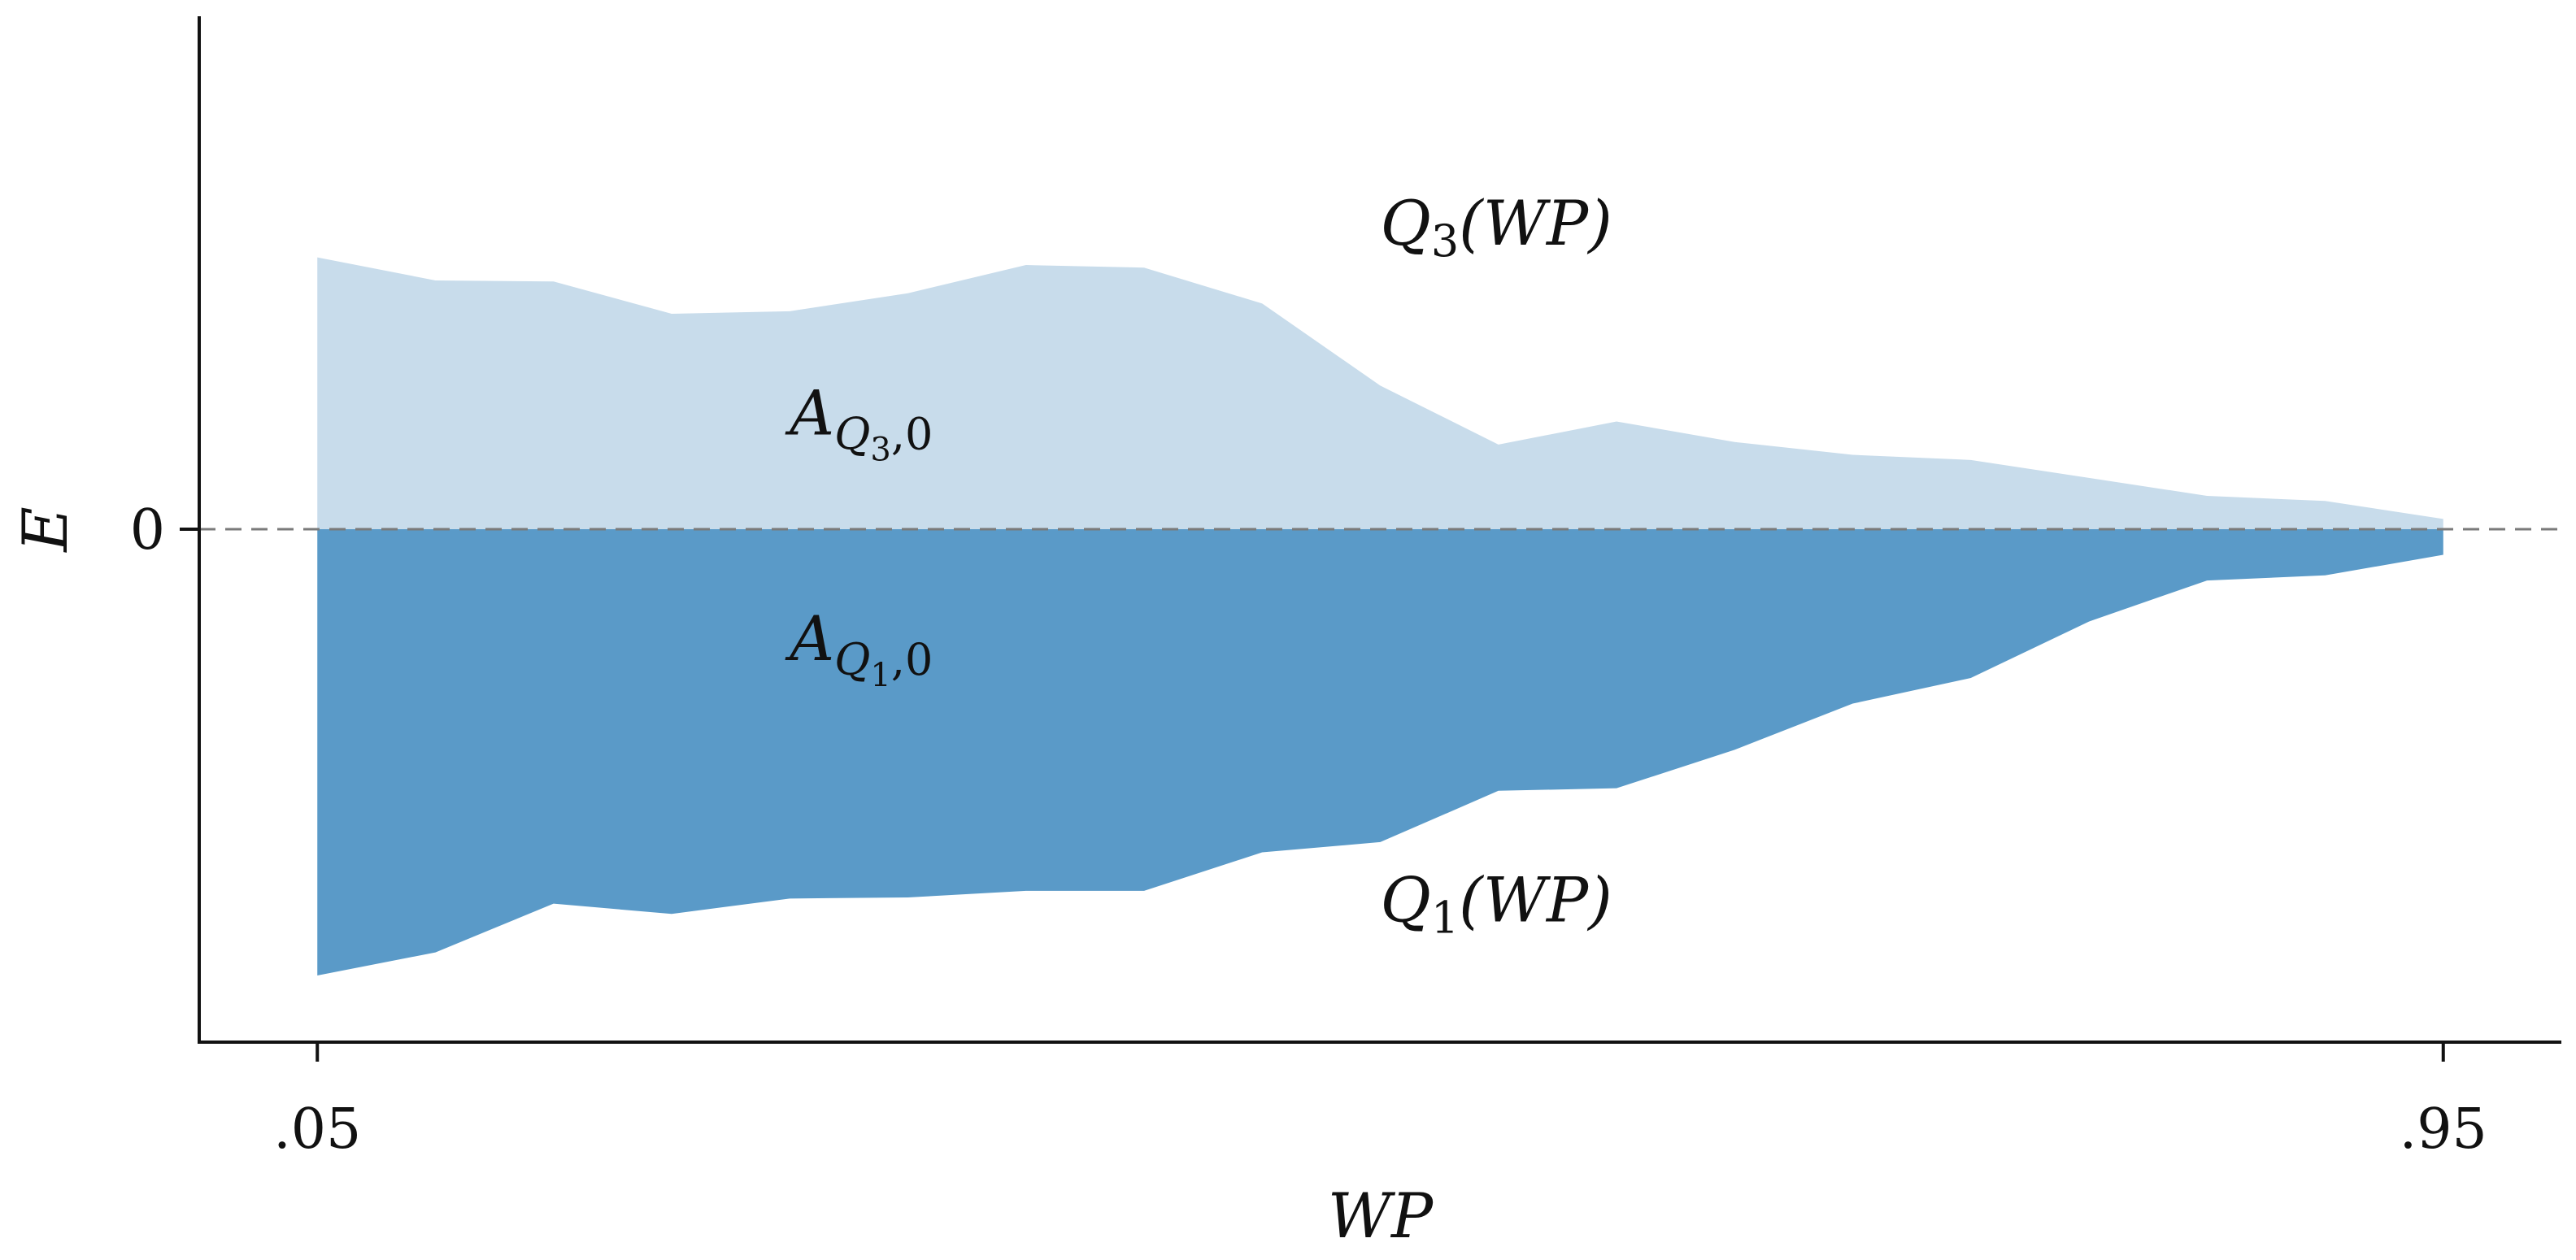 This screenshot has height=1260, width=2576. What do you see at coordinates (317, 1129) in the screenshot?
I see `x-tick-label: .05` at bounding box center [317, 1129].